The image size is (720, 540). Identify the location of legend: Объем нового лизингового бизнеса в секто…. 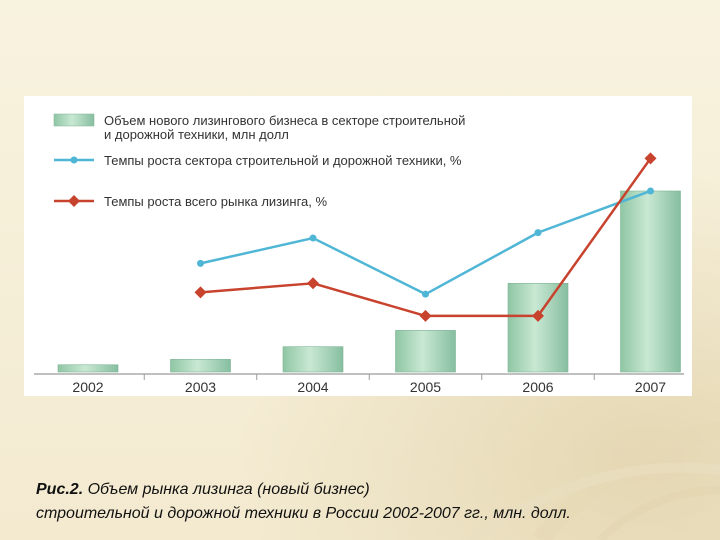
(261, 161).